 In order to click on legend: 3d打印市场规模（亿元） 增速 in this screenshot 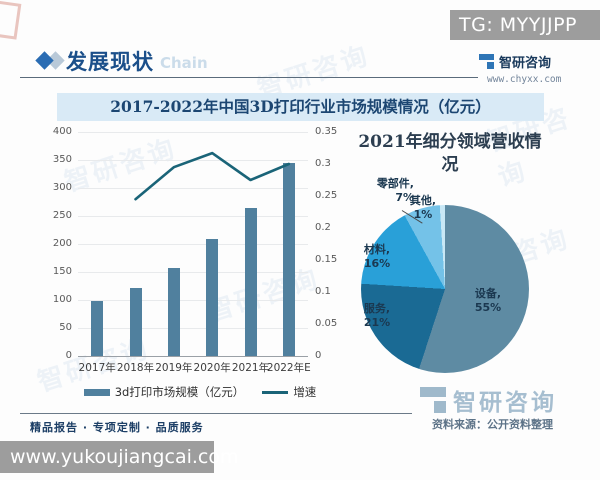, I will do `click(200, 392)`.